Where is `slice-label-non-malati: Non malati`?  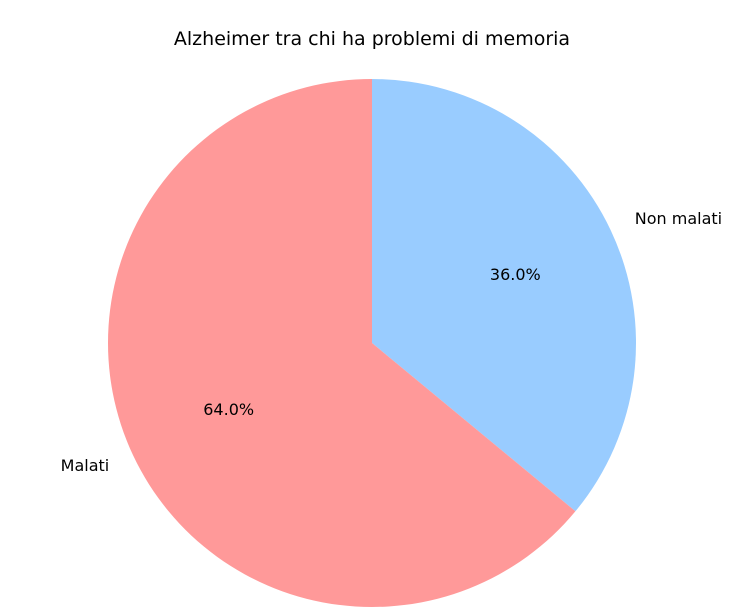
slice-label-non-malati: Non malati is located at coordinates (678, 218).